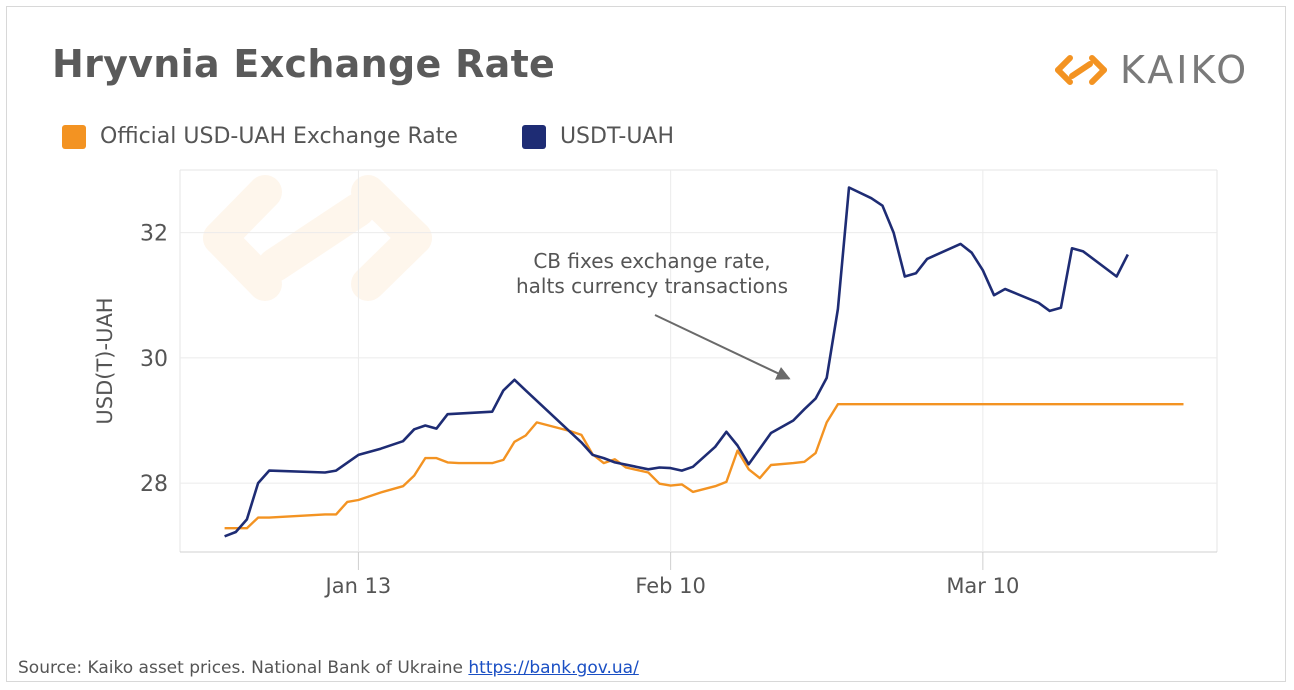 The width and height of the screenshot is (1294, 690). I want to click on legend-label-official: Official USD-UAH Exchange Rate, so click(279, 136).